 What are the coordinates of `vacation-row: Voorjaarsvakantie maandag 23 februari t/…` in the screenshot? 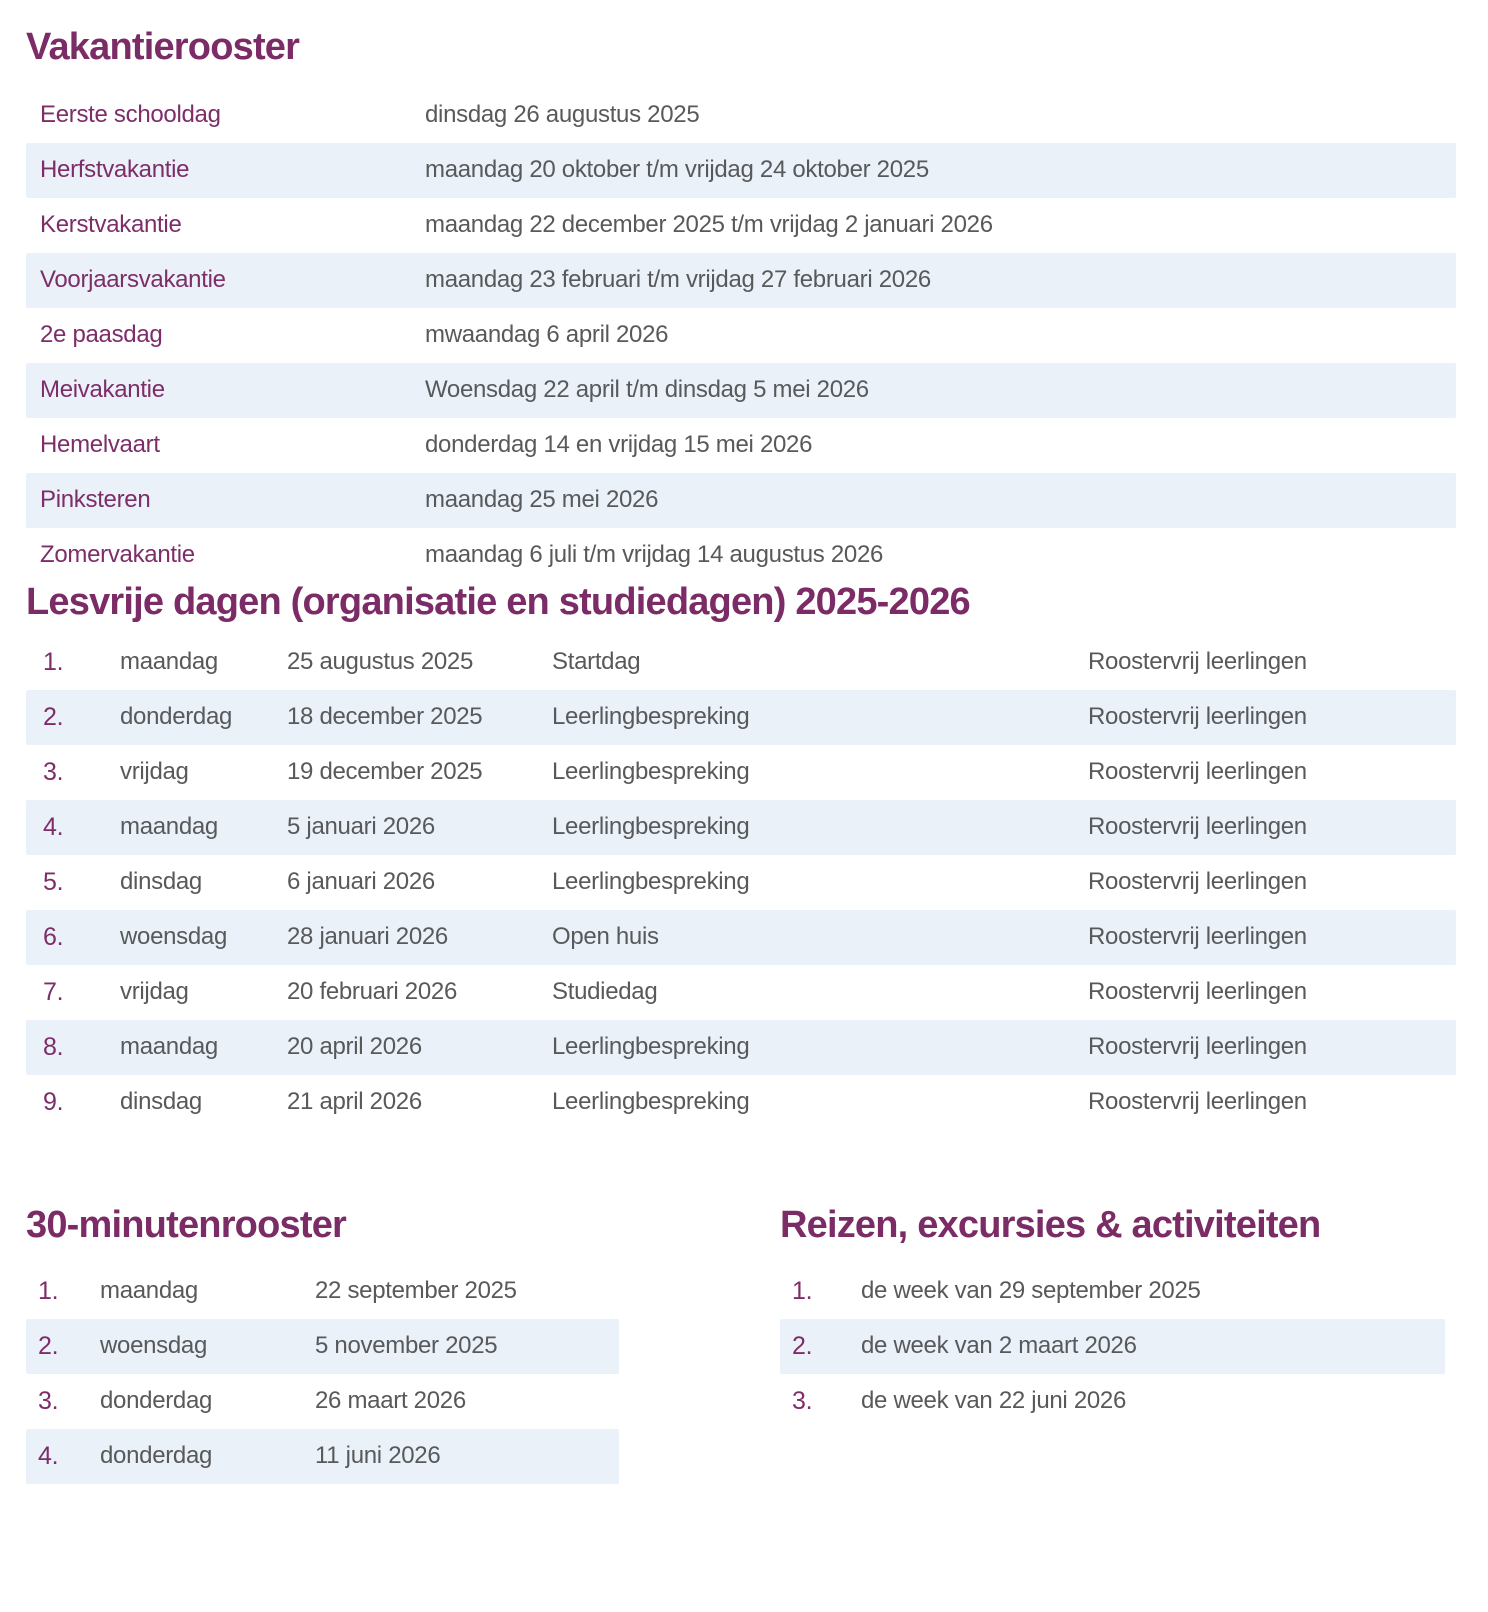 It's located at (741, 280).